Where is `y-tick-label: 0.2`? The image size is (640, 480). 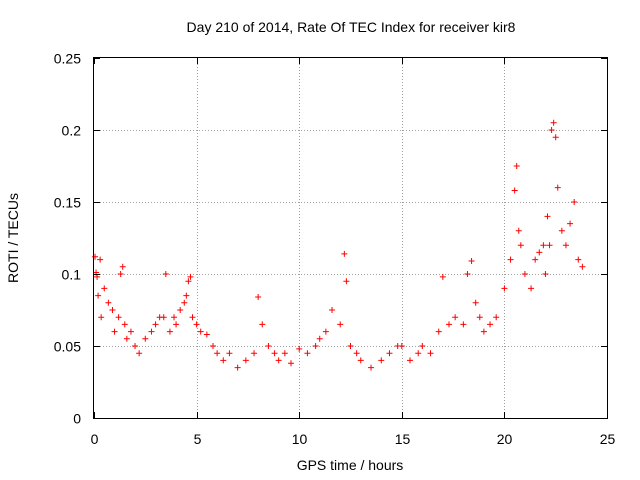 y-tick-label: 0.2 is located at coordinates (72, 131).